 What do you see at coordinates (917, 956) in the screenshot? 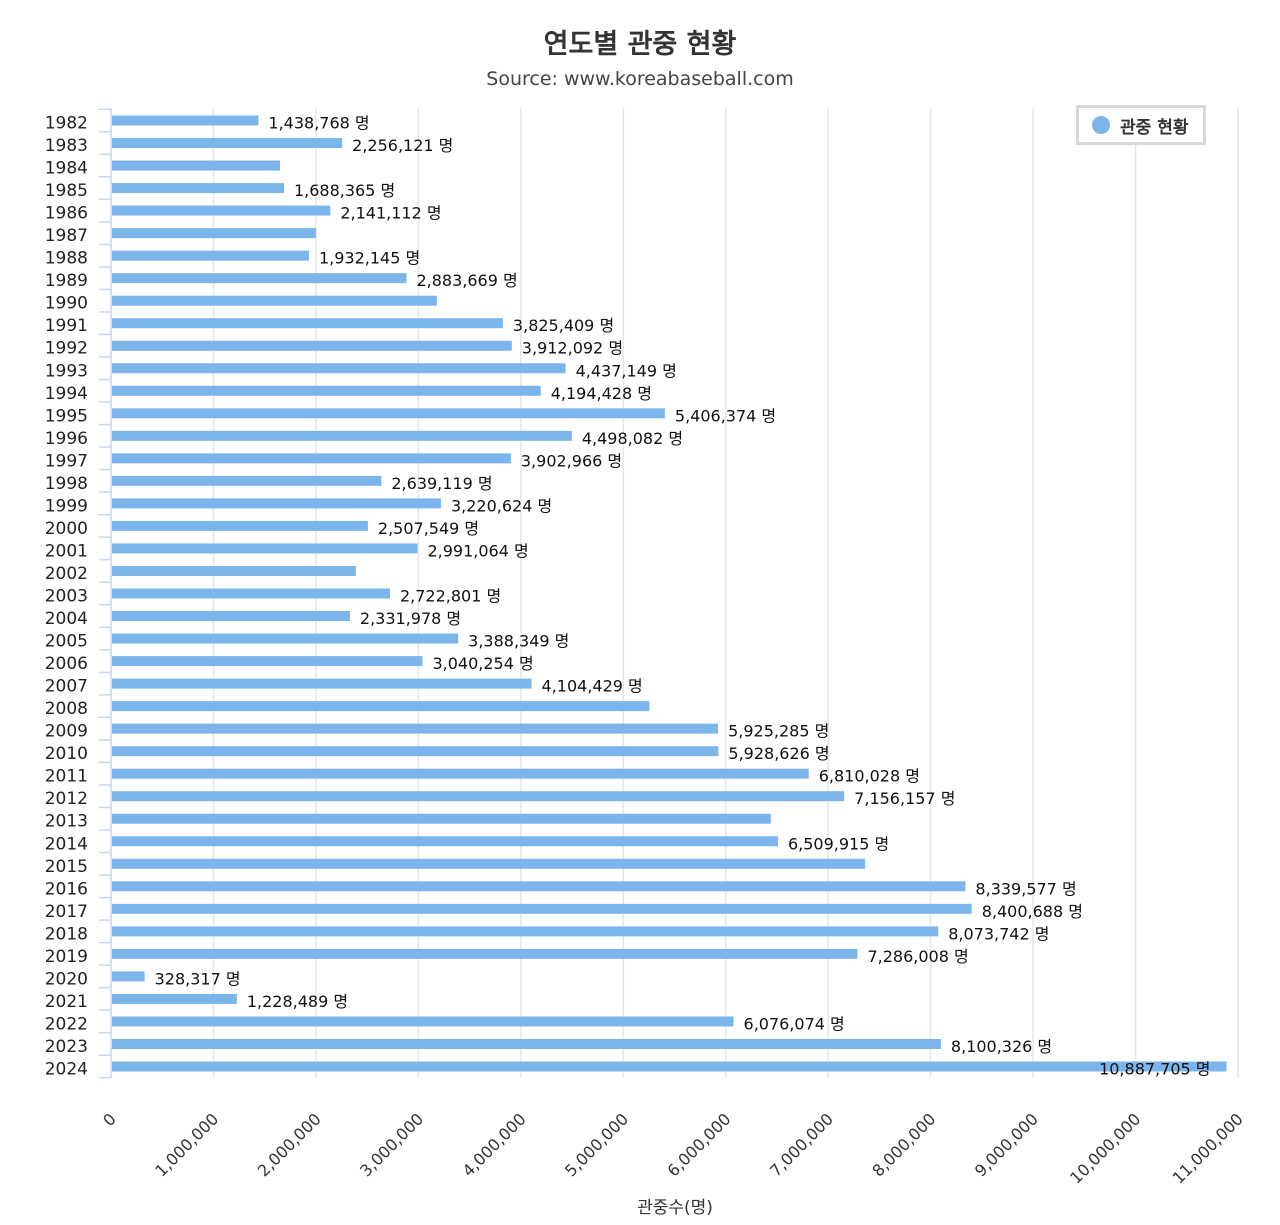
I see `data-label: 7,286,008 명` at bounding box center [917, 956].